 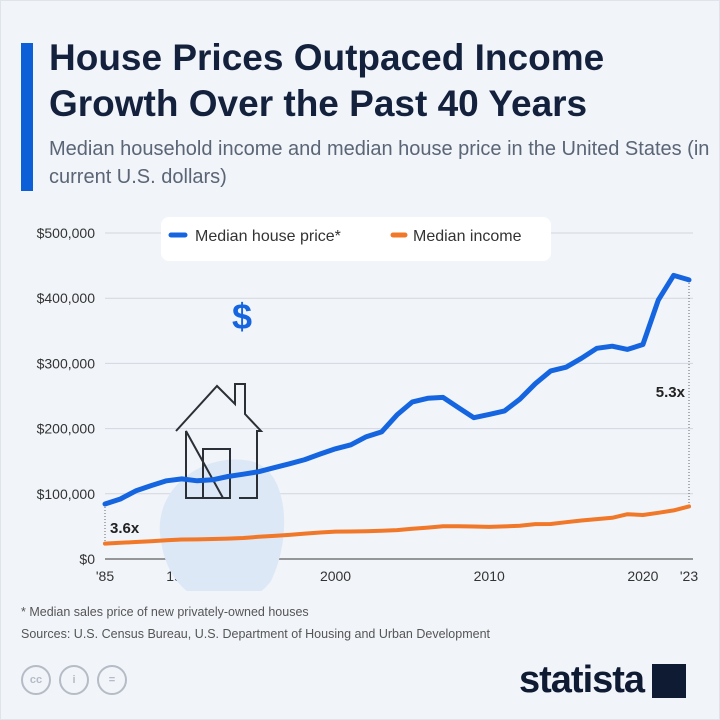 I want to click on house-illustration: $, so click(x=222, y=443).